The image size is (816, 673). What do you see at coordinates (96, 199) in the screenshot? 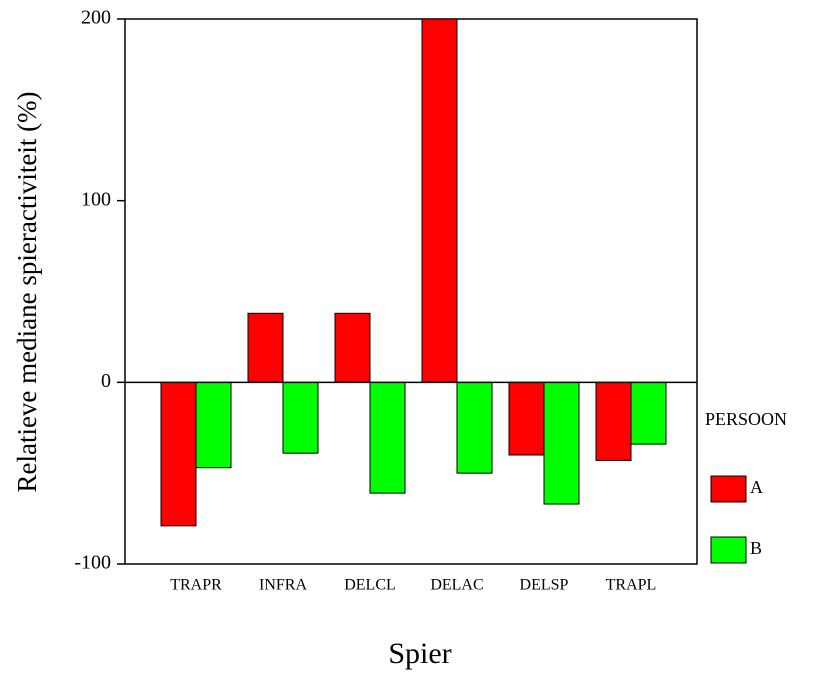
I see `y-tick-label: 100` at bounding box center [96, 199].